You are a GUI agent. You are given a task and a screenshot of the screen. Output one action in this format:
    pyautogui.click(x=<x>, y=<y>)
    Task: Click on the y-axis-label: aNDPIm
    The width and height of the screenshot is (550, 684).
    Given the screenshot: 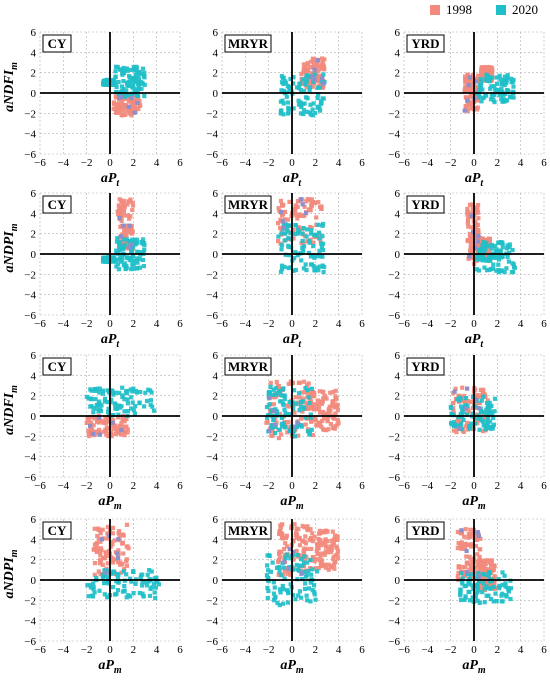 What is the action you would take?
    pyautogui.click(x=11, y=573)
    